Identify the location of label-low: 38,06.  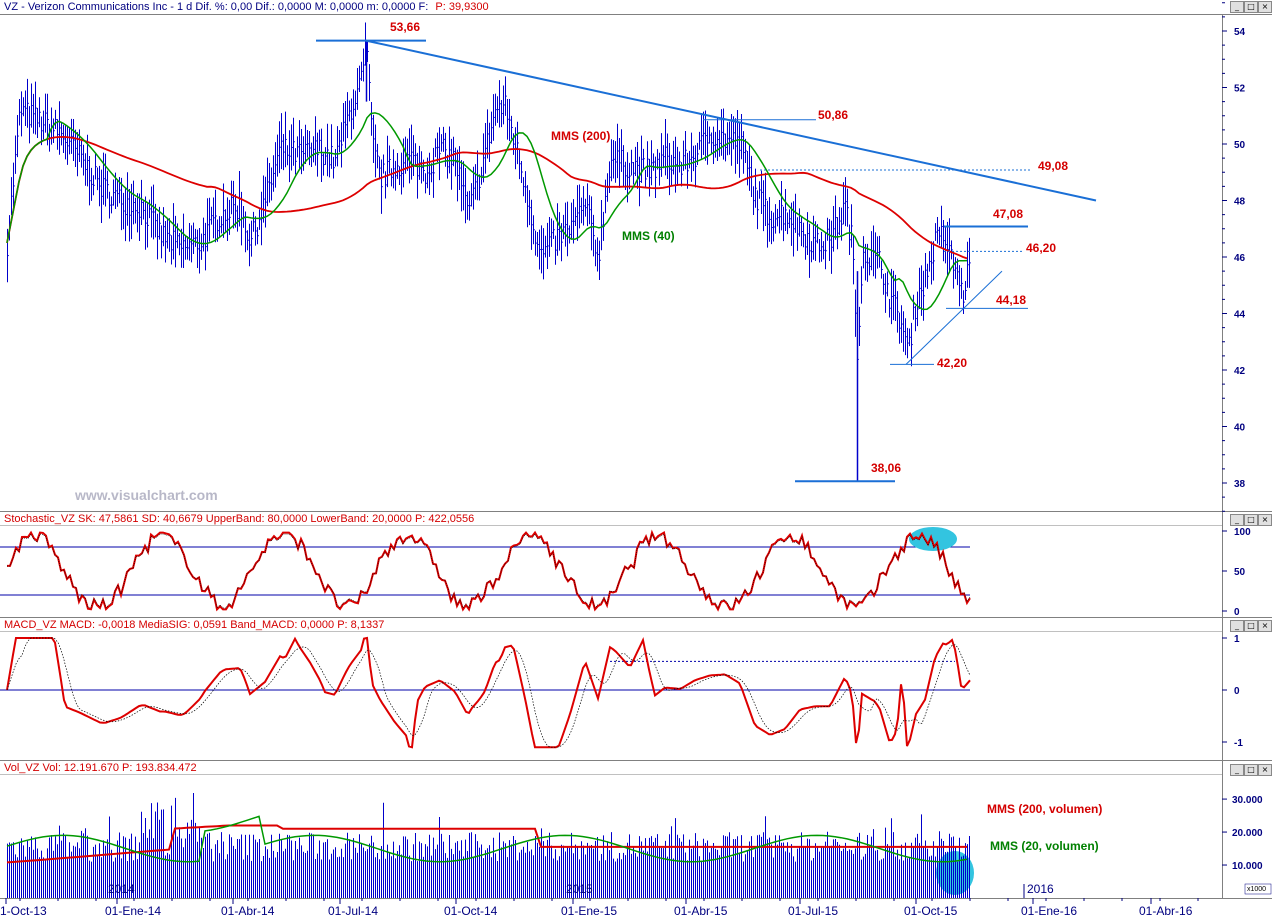
(886, 468).